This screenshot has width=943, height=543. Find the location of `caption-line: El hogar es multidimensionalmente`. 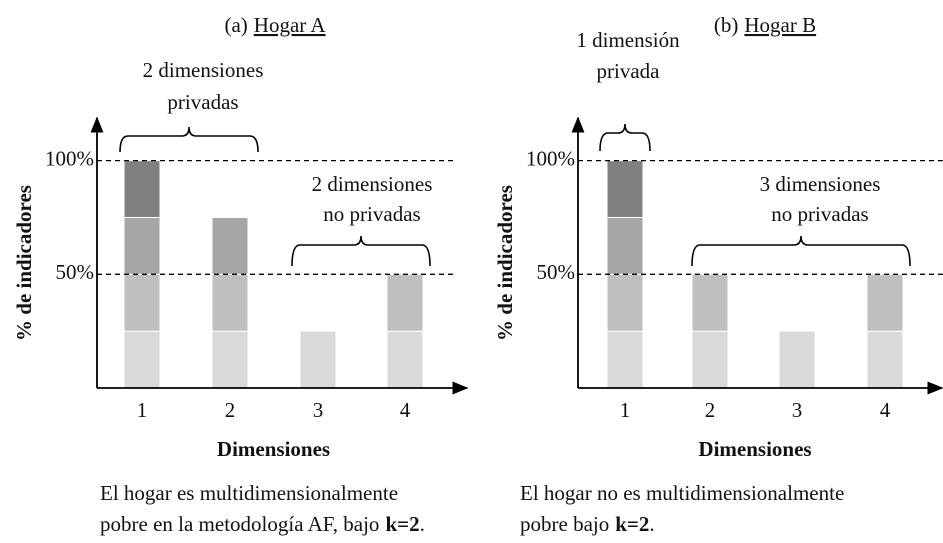

caption-line: El hogar es multidimensionalmente is located at coordinates (249, 493).